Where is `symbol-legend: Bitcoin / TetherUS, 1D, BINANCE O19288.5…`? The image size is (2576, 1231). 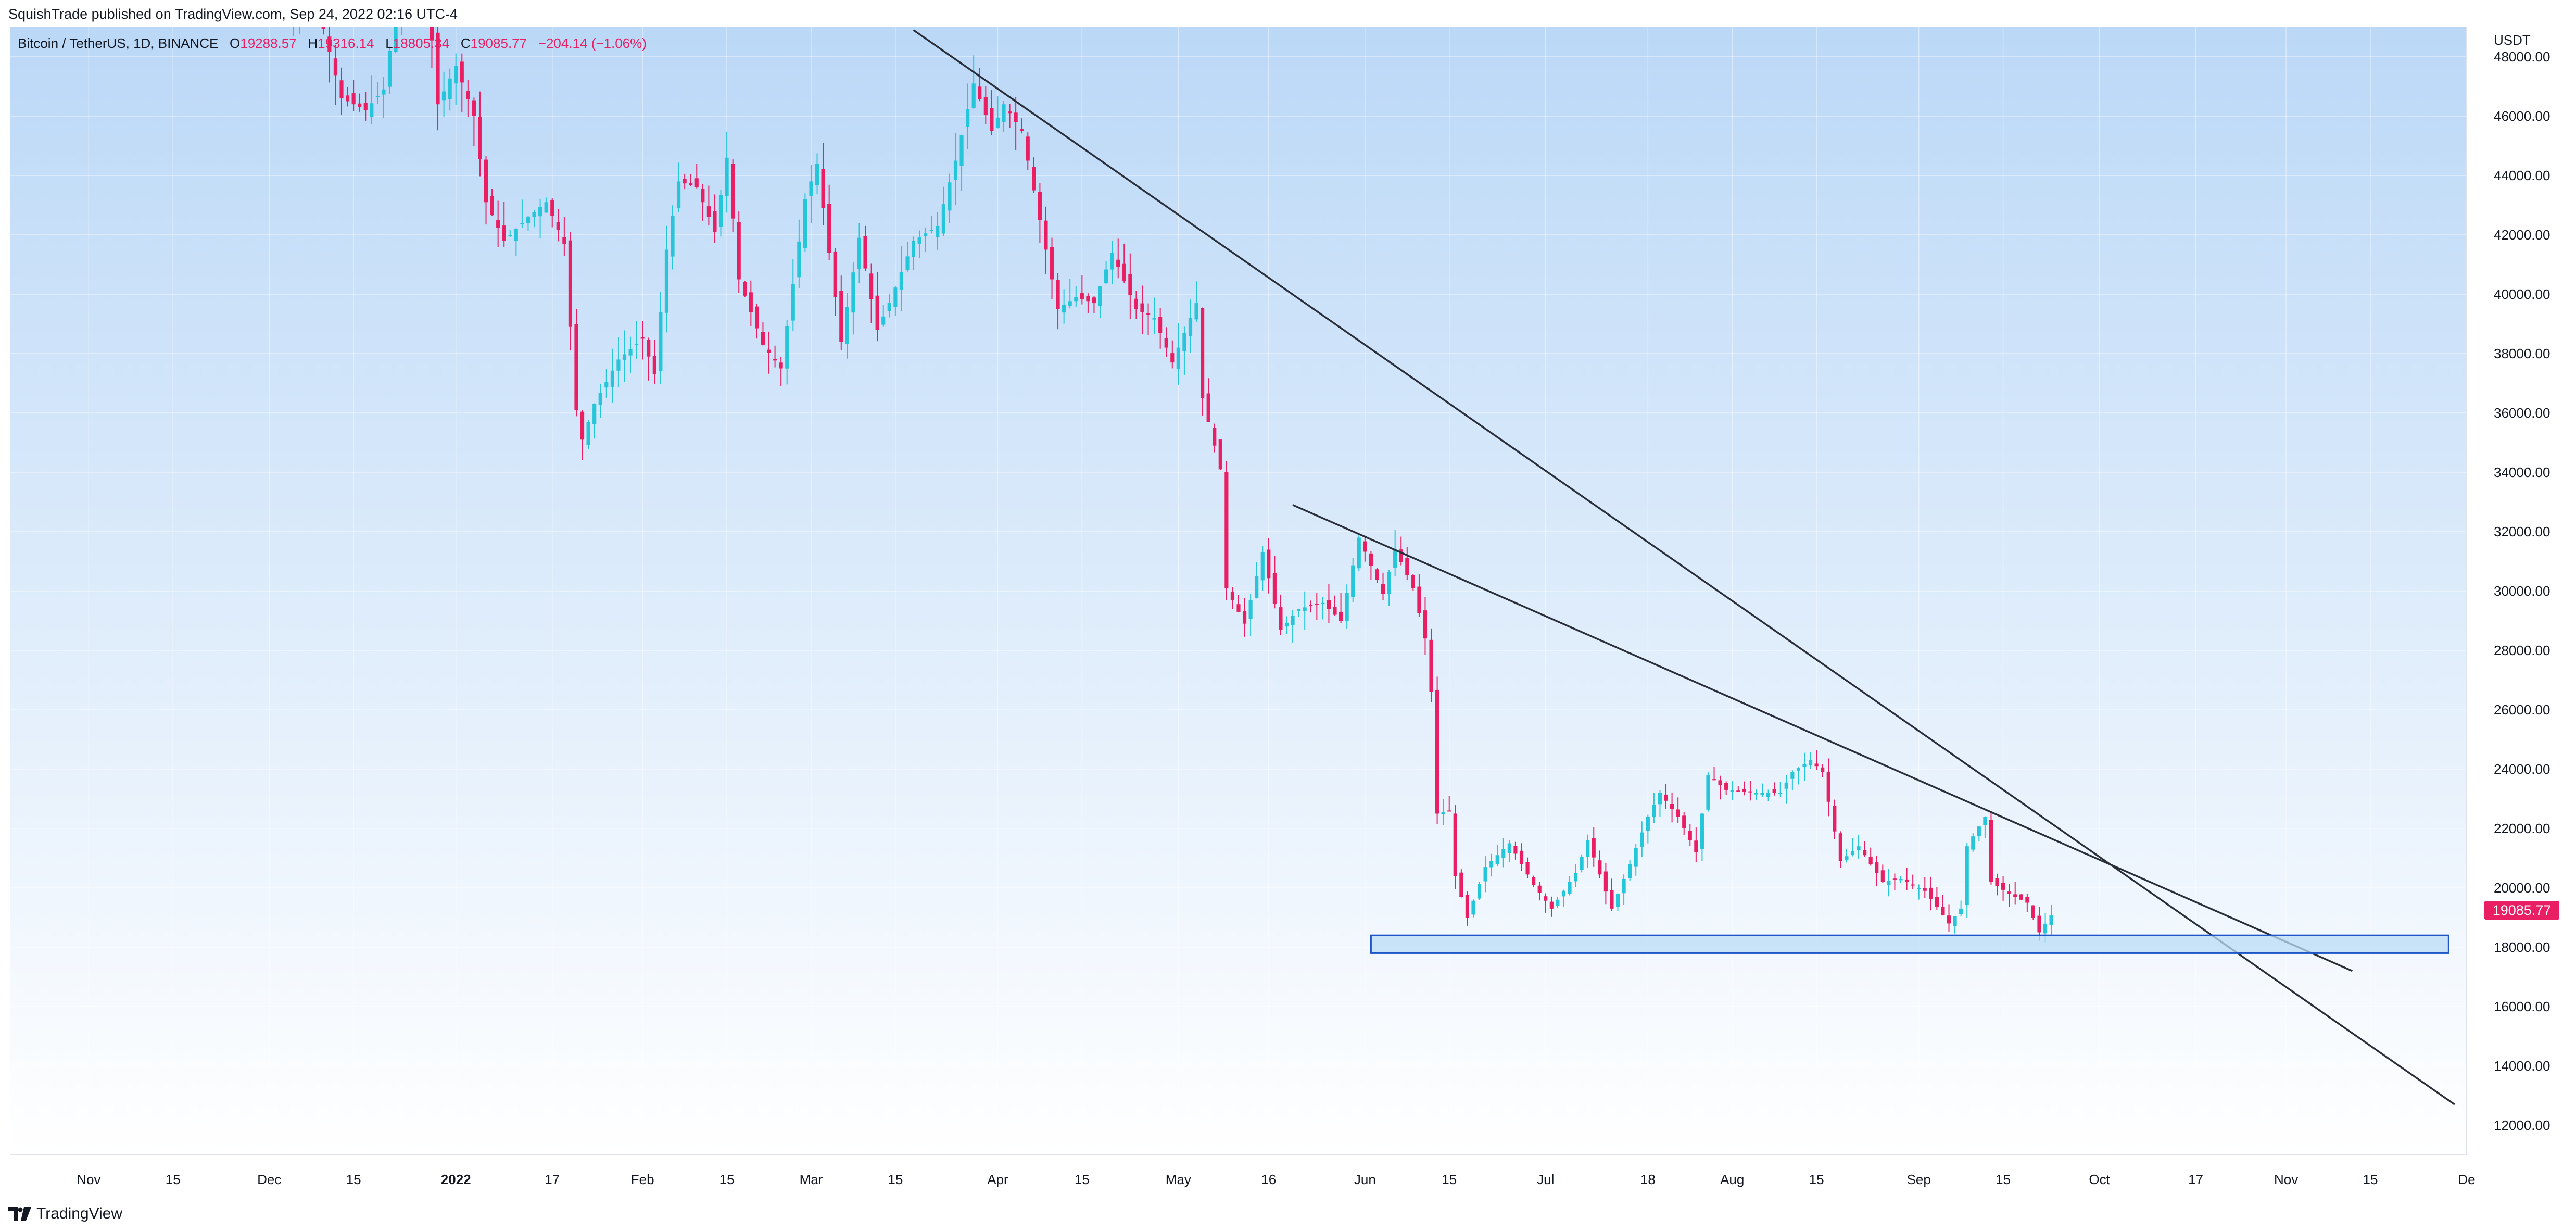
symbol-legend: Bitcoin / TetherUS, 1D, BINANCE O19288.5… is located at coordinates (332, 43).